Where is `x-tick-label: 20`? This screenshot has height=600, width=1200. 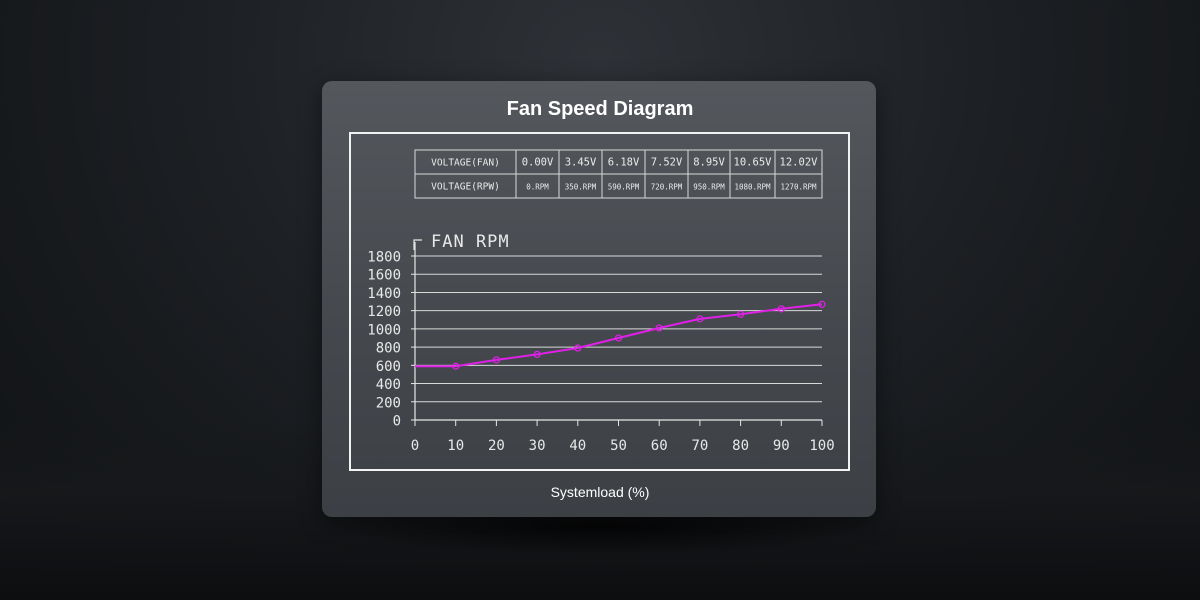
x-tick-label: 20 is located at coordinates (496, 446).